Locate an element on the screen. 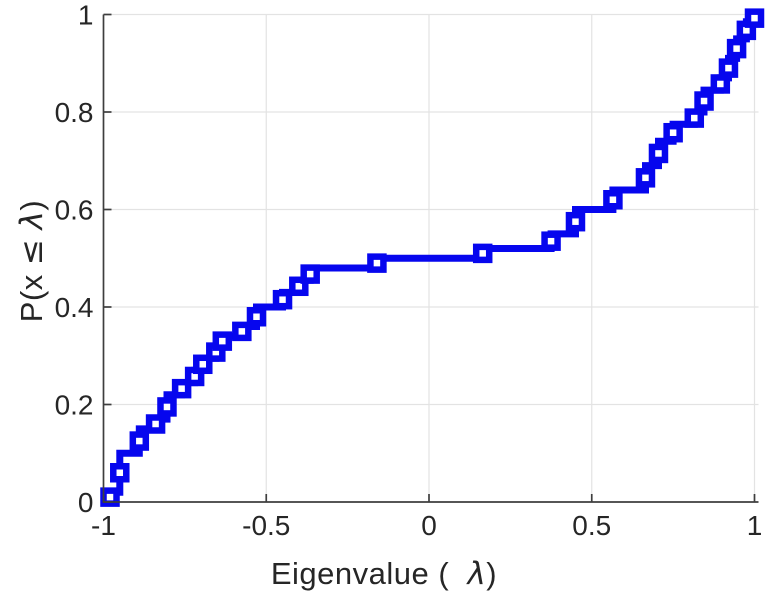 The image size is (768, 600). y-axis-title-close: ) is located at coordinates (31, 205).